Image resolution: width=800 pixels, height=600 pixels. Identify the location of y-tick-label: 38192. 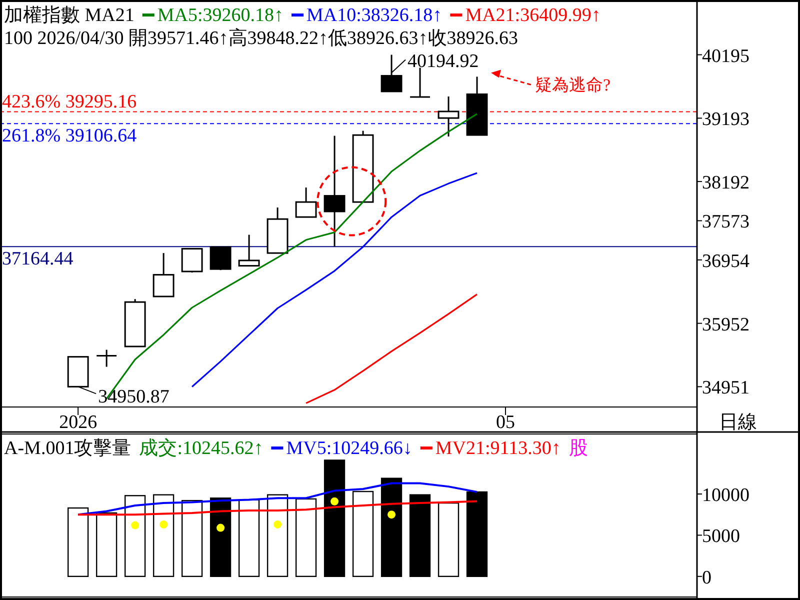
(726, 183).